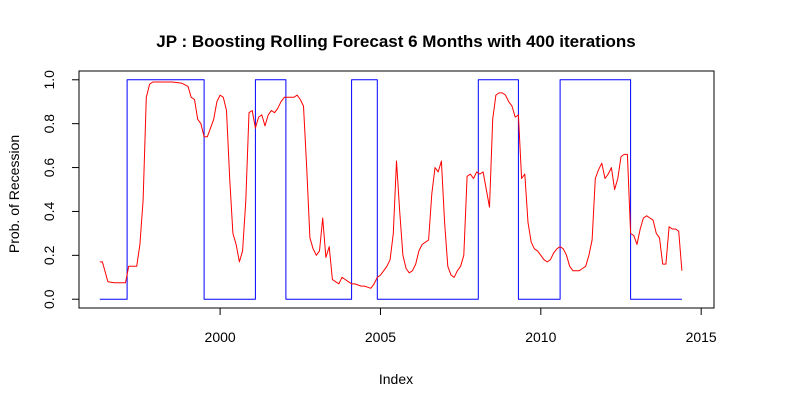  Describe the element at coordinates (49, 168) in the screenshot. I see `y-tick-label: 0.6` at that location.